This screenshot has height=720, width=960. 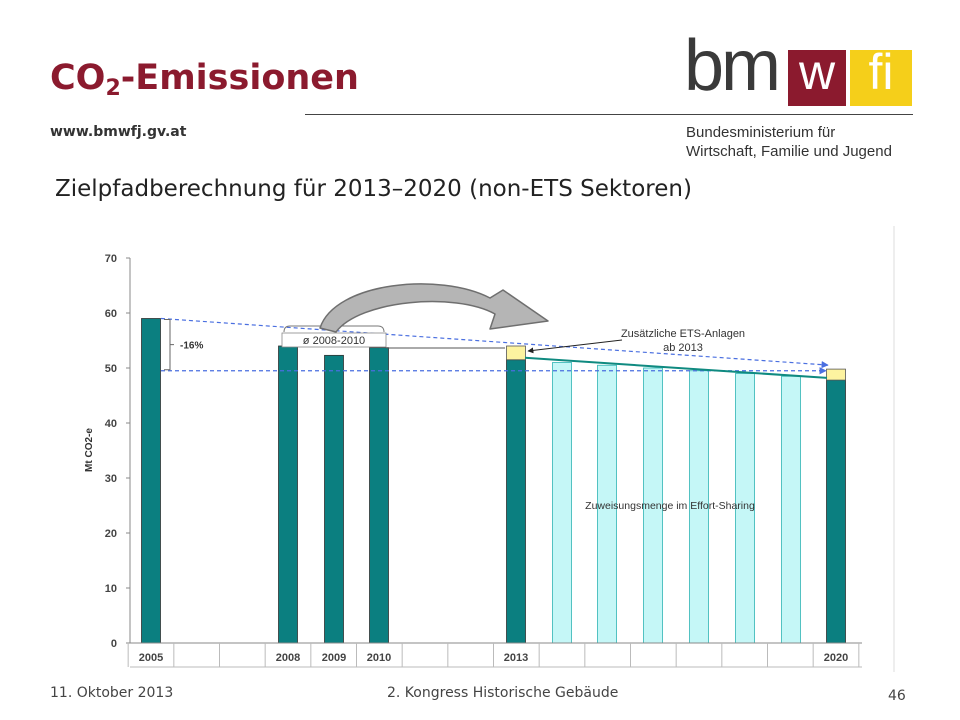 I want to click on y-tick-label: 0, so click(x=114, y=644).